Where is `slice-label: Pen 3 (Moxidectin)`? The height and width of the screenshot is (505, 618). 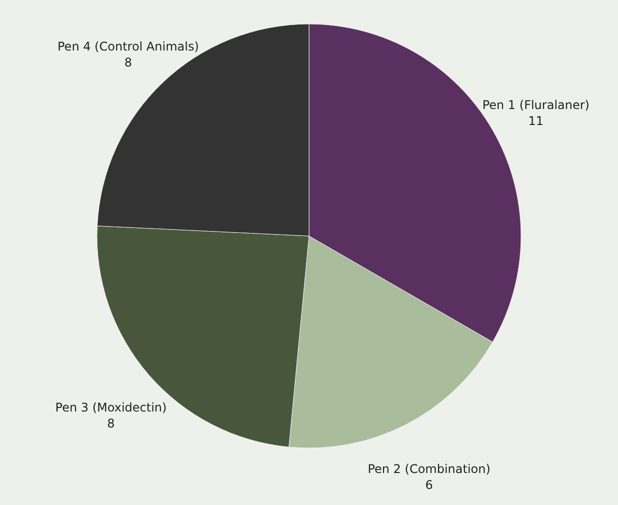 slice-label: Pen 3 (Moxidectin) is located at coordinates (111, 407).